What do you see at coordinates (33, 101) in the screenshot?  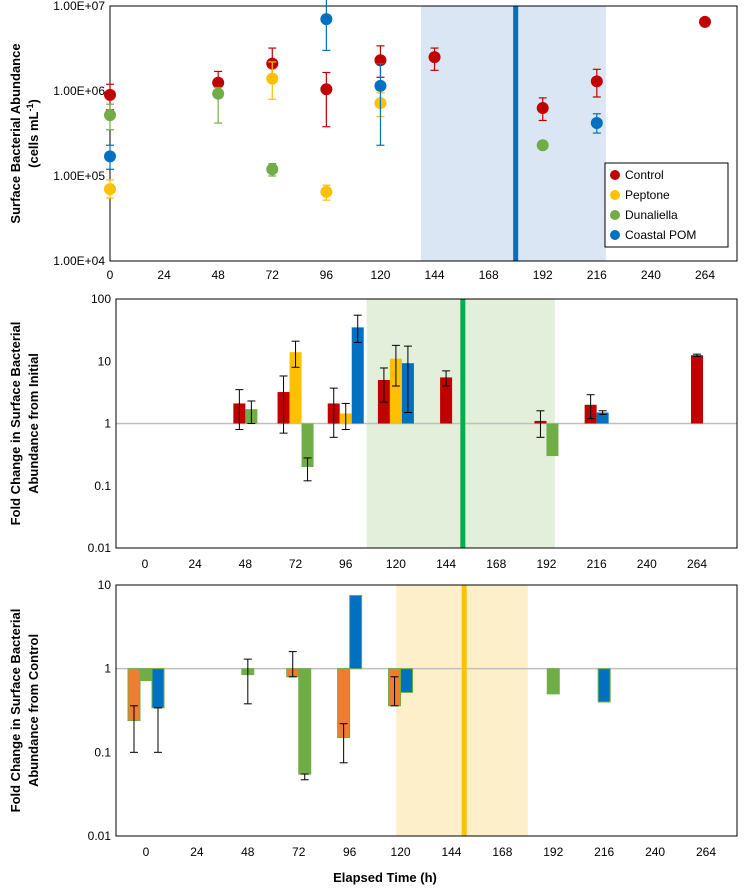 I see `y-axis-title-paren: )` at bounding box center [33, 101].